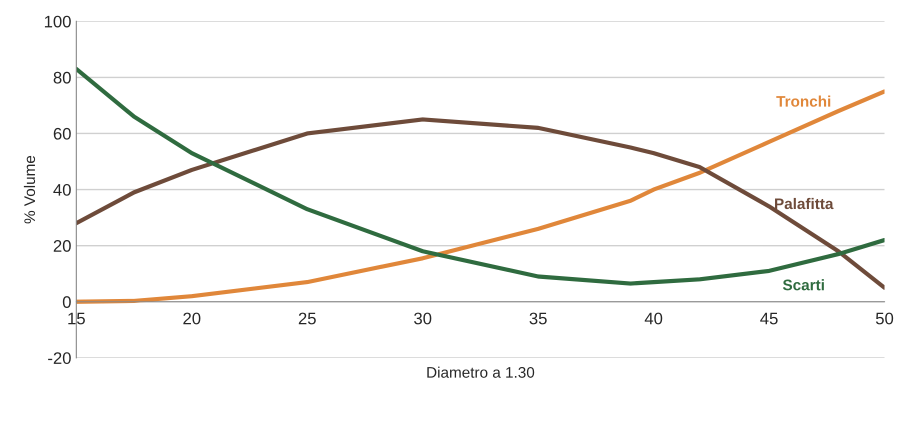  I want to click on y-tick-label: 20, so click(62, 246).